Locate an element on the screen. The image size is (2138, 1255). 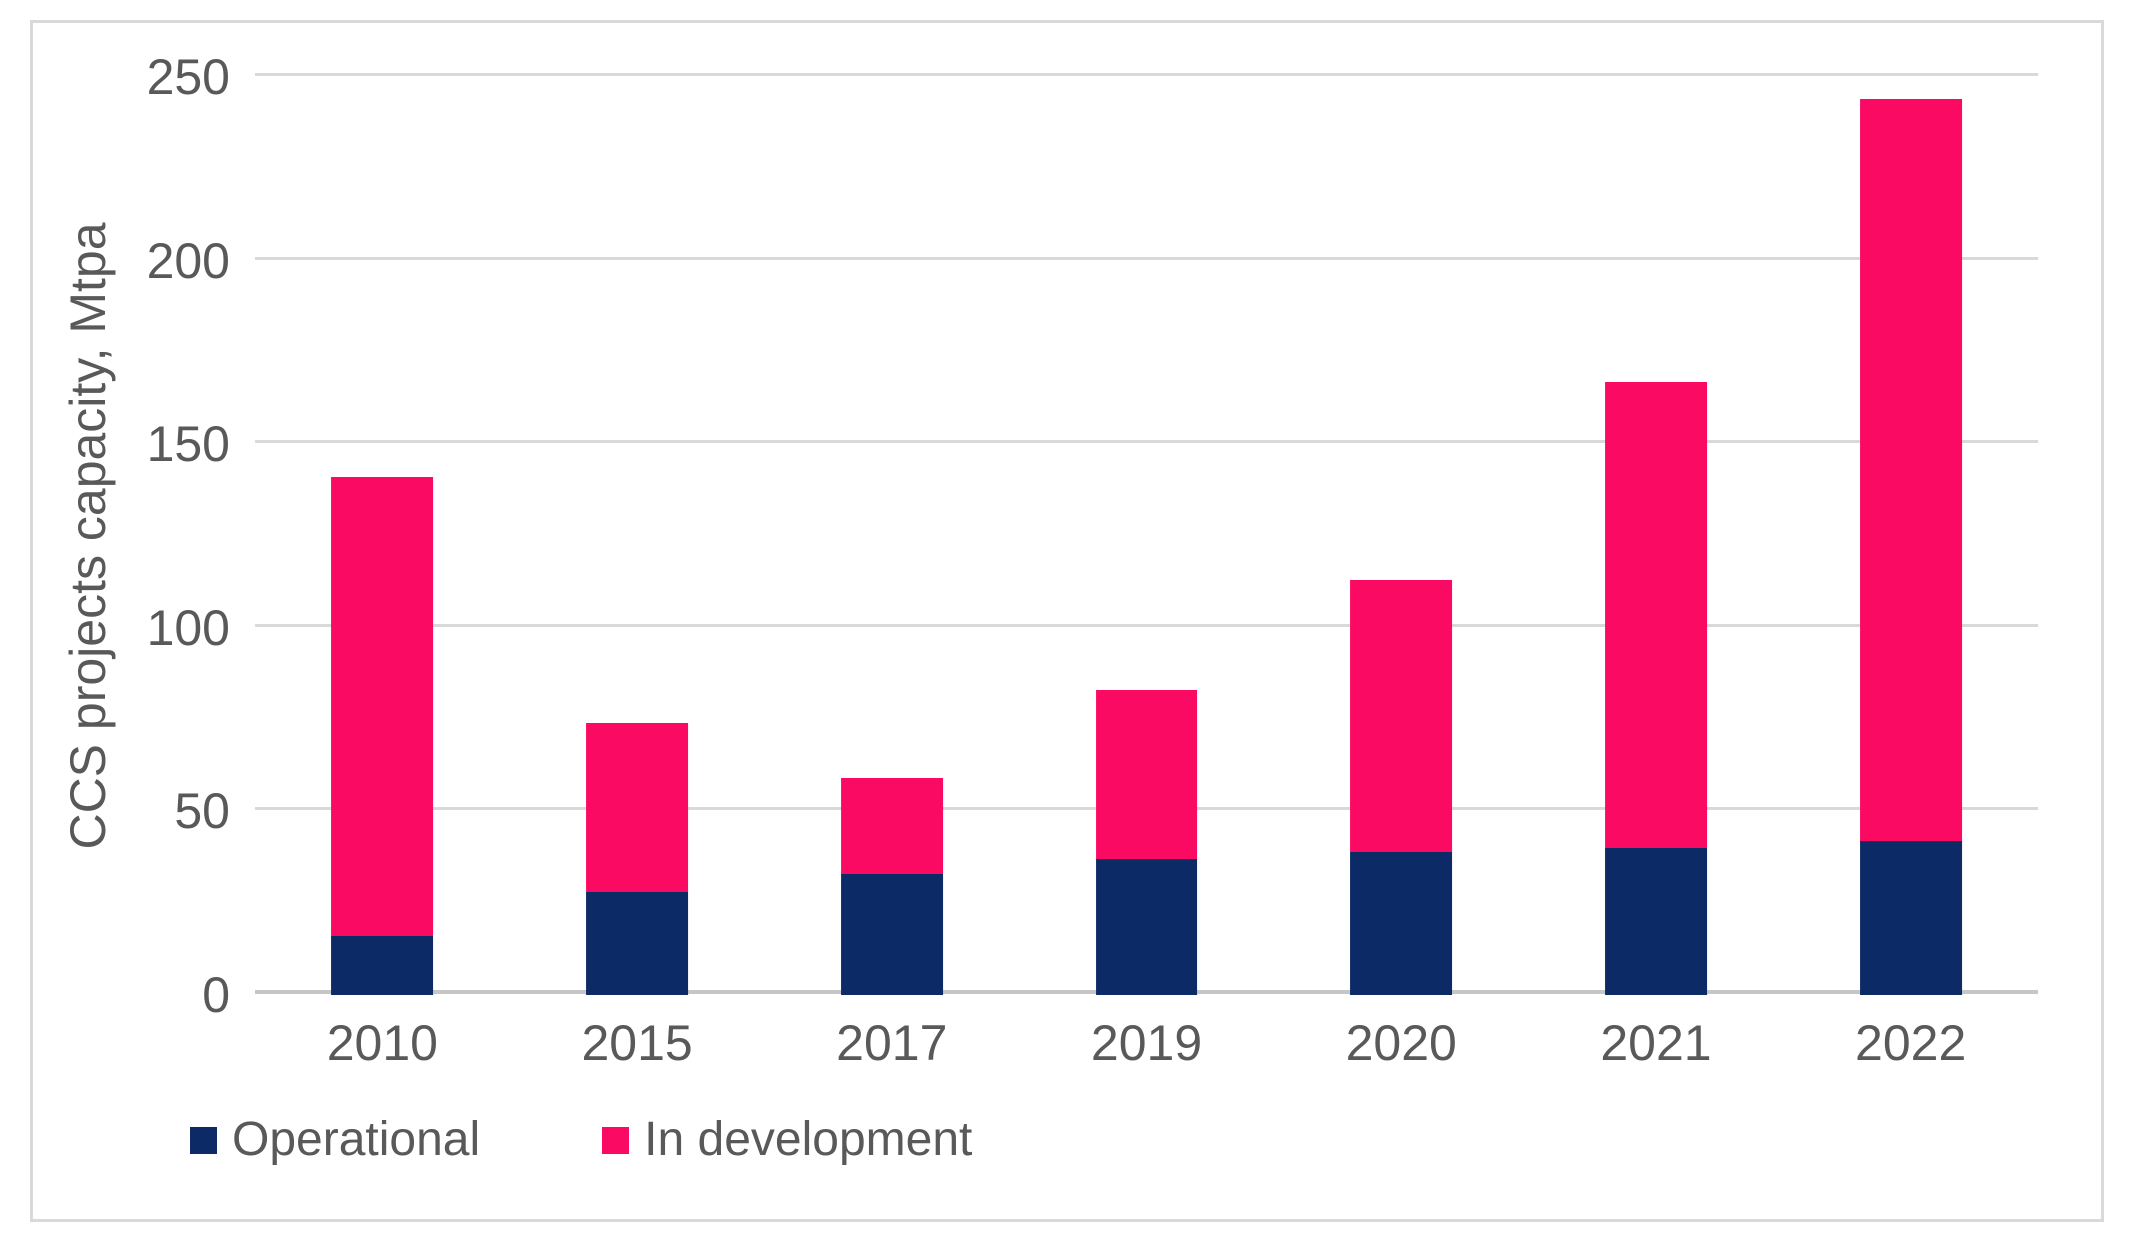
bar-segment-in-development-2019 is located at coordinates (1146, 775).